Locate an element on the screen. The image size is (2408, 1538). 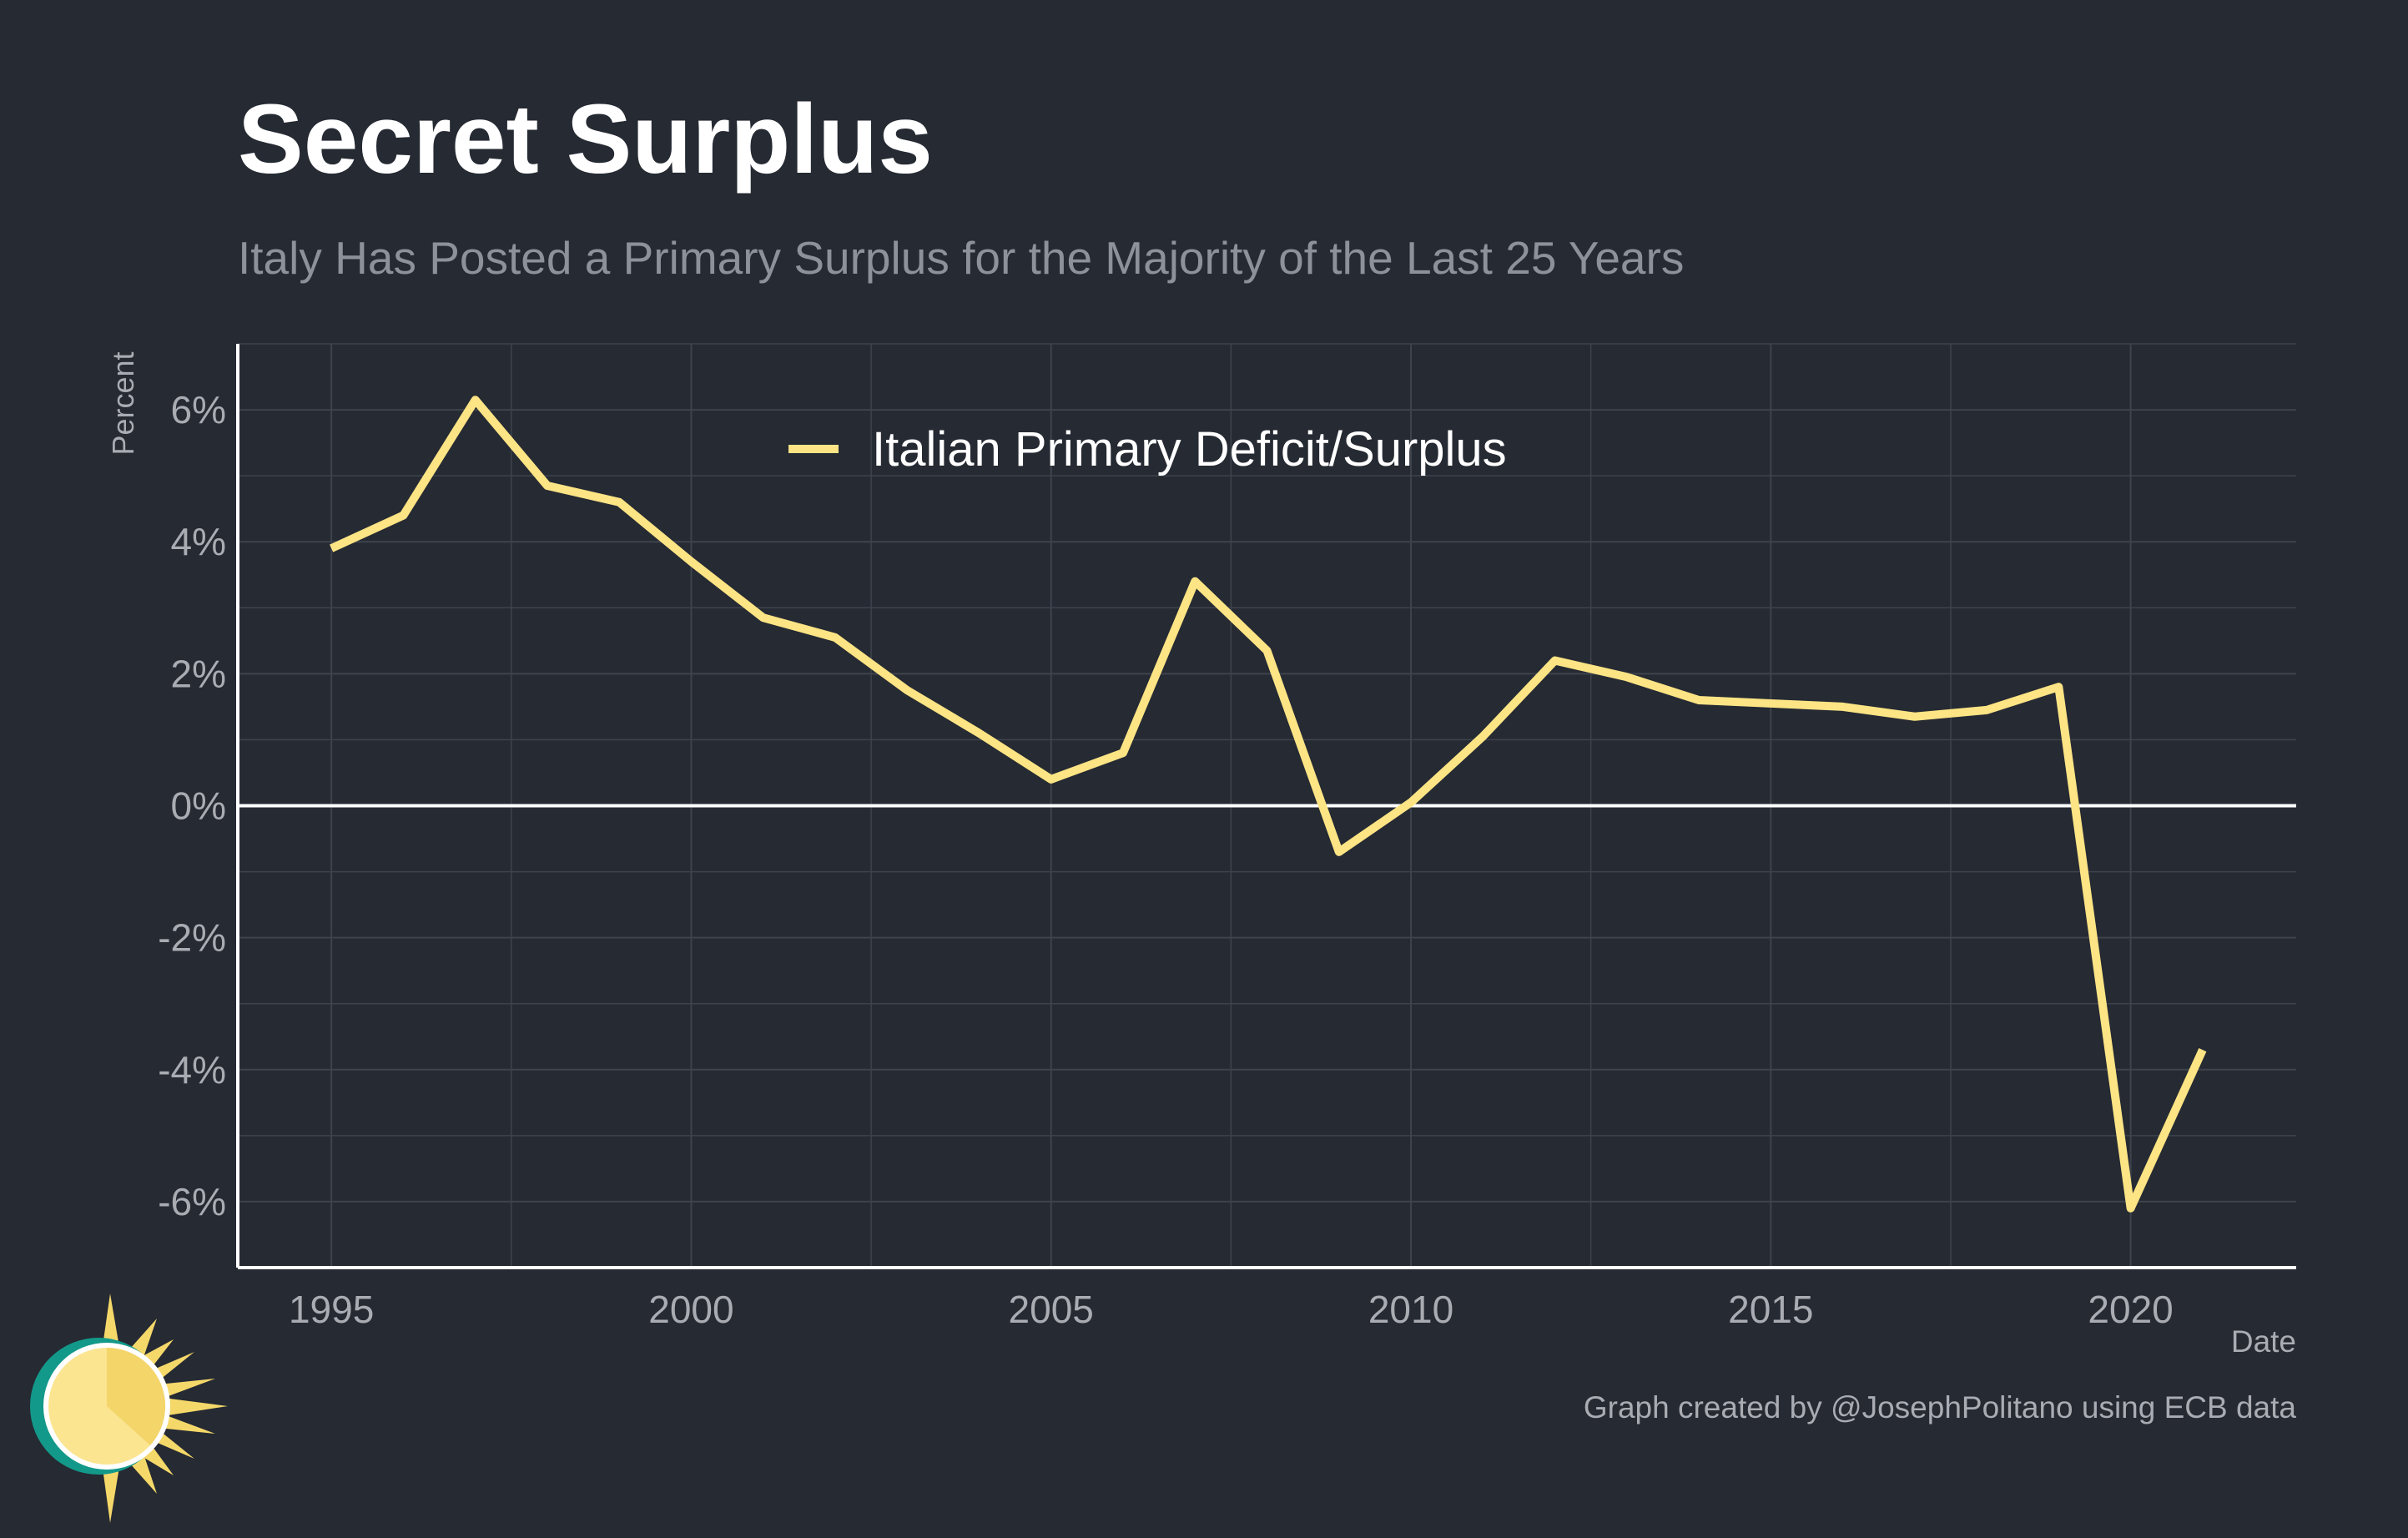
x-tick-label: 2020 is located at coordinates (2130, 1309).